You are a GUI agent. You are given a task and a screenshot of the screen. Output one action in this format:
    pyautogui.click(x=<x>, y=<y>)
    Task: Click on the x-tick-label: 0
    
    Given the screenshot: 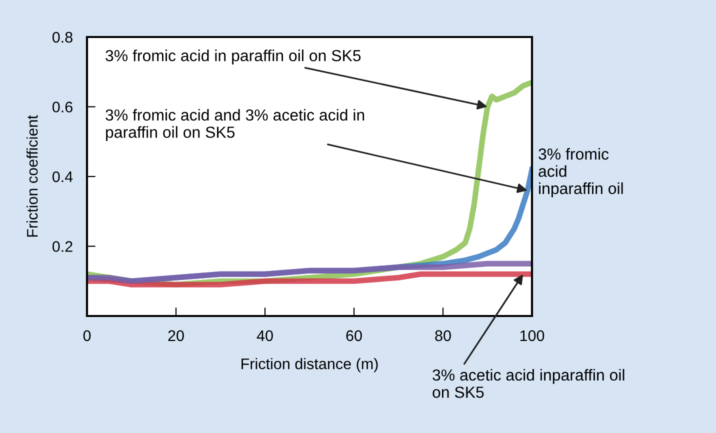 What is the action you would take?
    pyautogui.click(x=87, y=336)
    